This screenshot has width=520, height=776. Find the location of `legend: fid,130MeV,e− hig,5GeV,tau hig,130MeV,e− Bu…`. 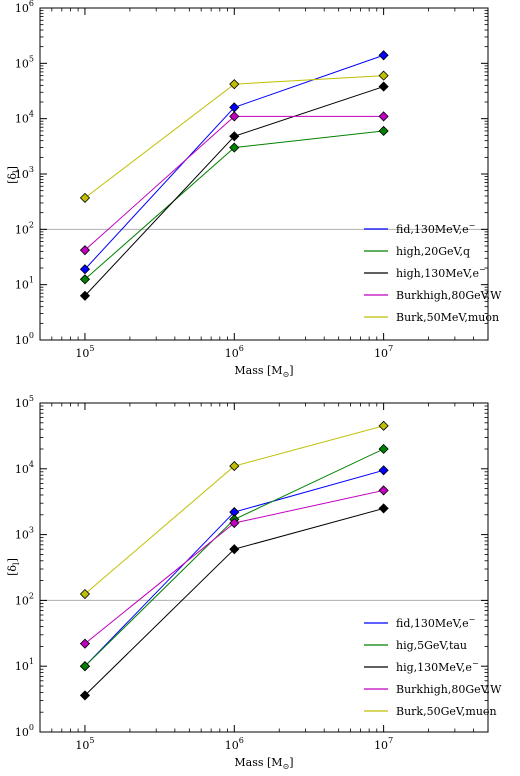

legend: fid,130MeV,e− hig,5GeV,tau hig,130MeV,e− Bu… is located at coordinates (433, 666).